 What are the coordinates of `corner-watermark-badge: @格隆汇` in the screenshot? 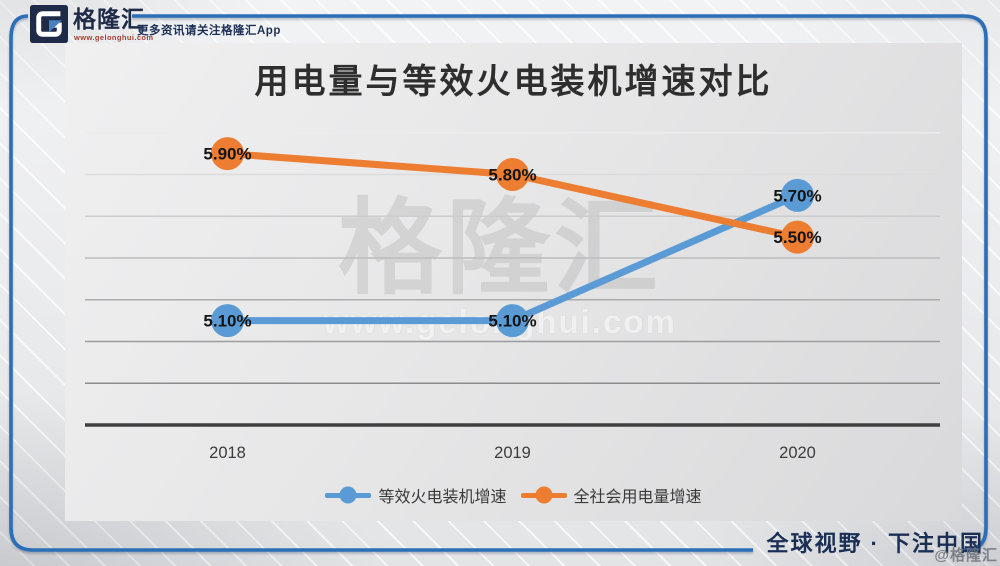 It's located at (966, 555).